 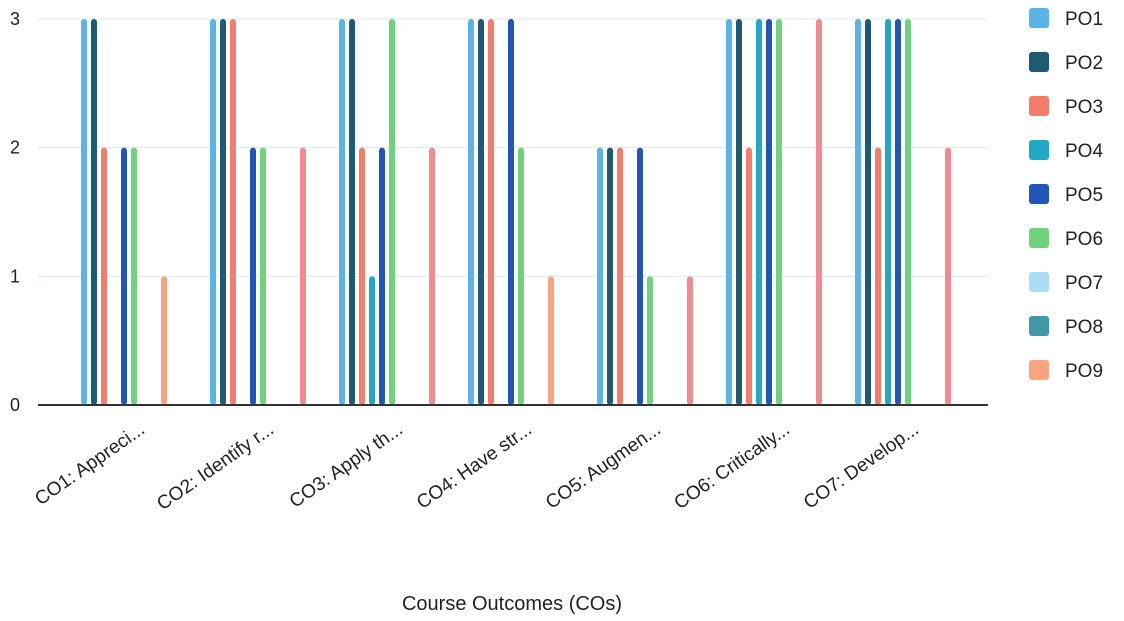 I want to click on legend-item: PO2, so click(x=1066, y=63).